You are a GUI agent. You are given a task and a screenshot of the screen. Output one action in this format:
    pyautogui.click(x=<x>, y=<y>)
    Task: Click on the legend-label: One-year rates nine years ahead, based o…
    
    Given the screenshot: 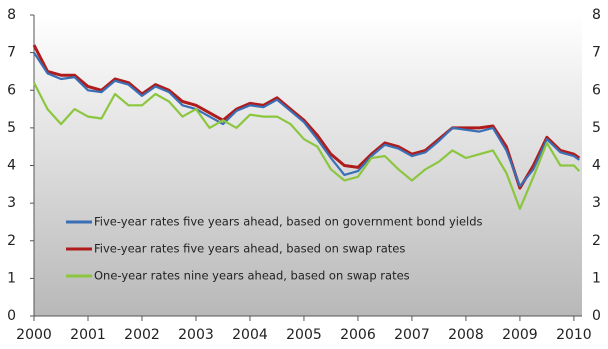 What is the action you would take?
    pyautogui.click(x=252, y=276)
    